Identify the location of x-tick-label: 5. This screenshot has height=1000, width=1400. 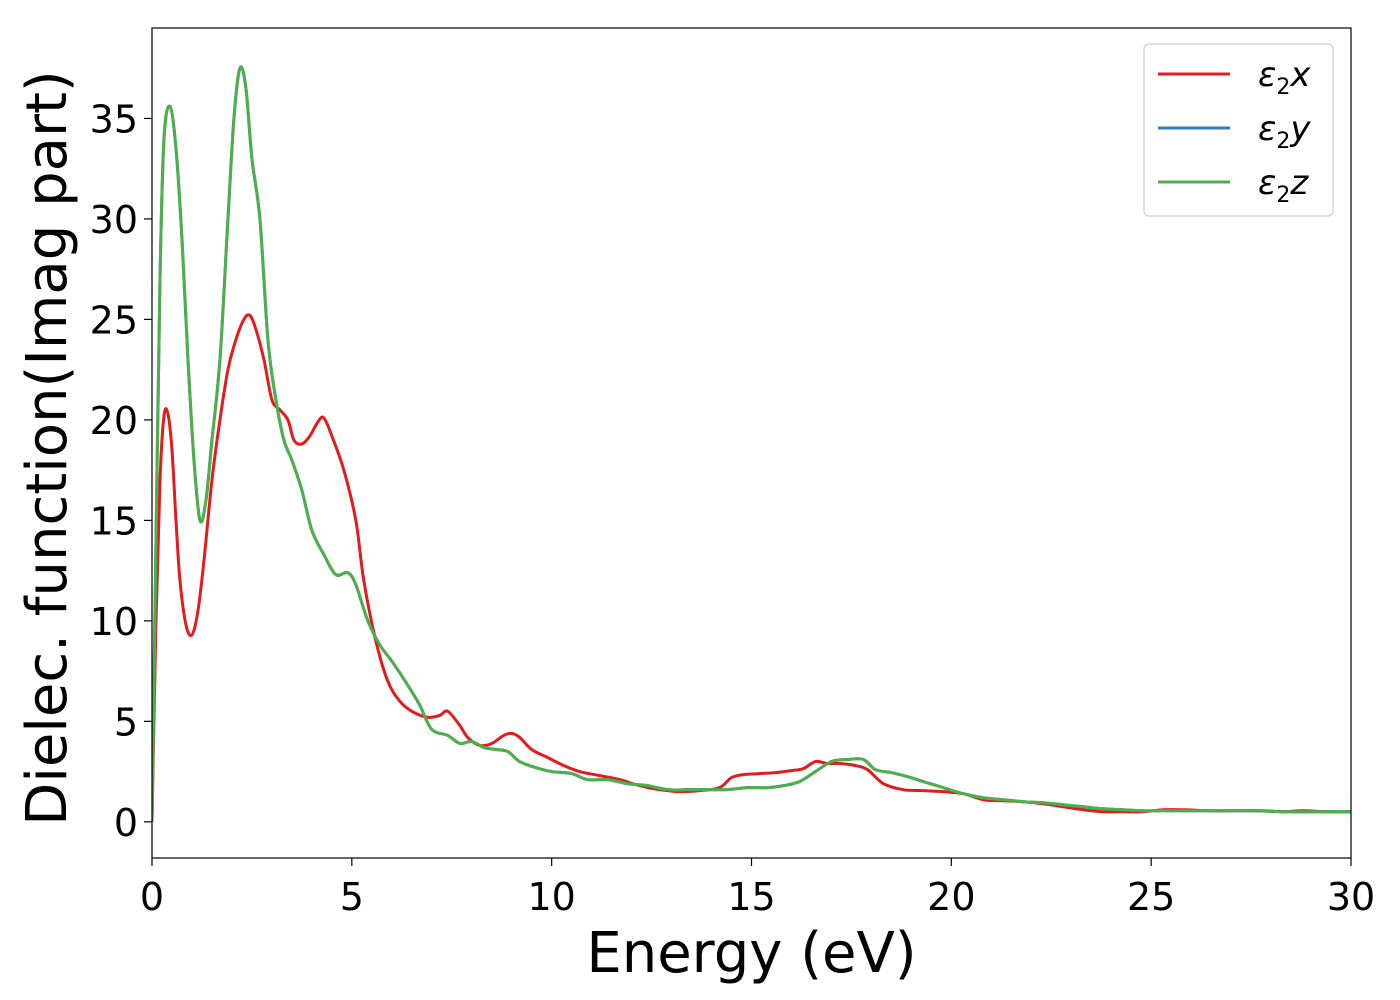
(352, 897).